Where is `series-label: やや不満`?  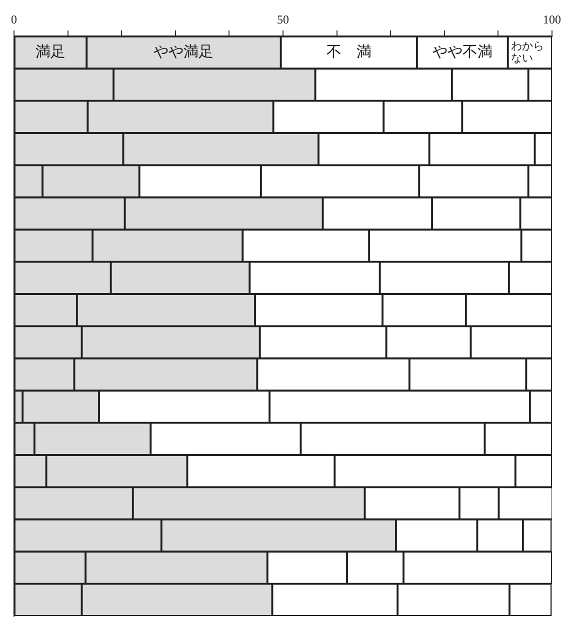
series-label: やや不満 is located at coordinates (462, 51).